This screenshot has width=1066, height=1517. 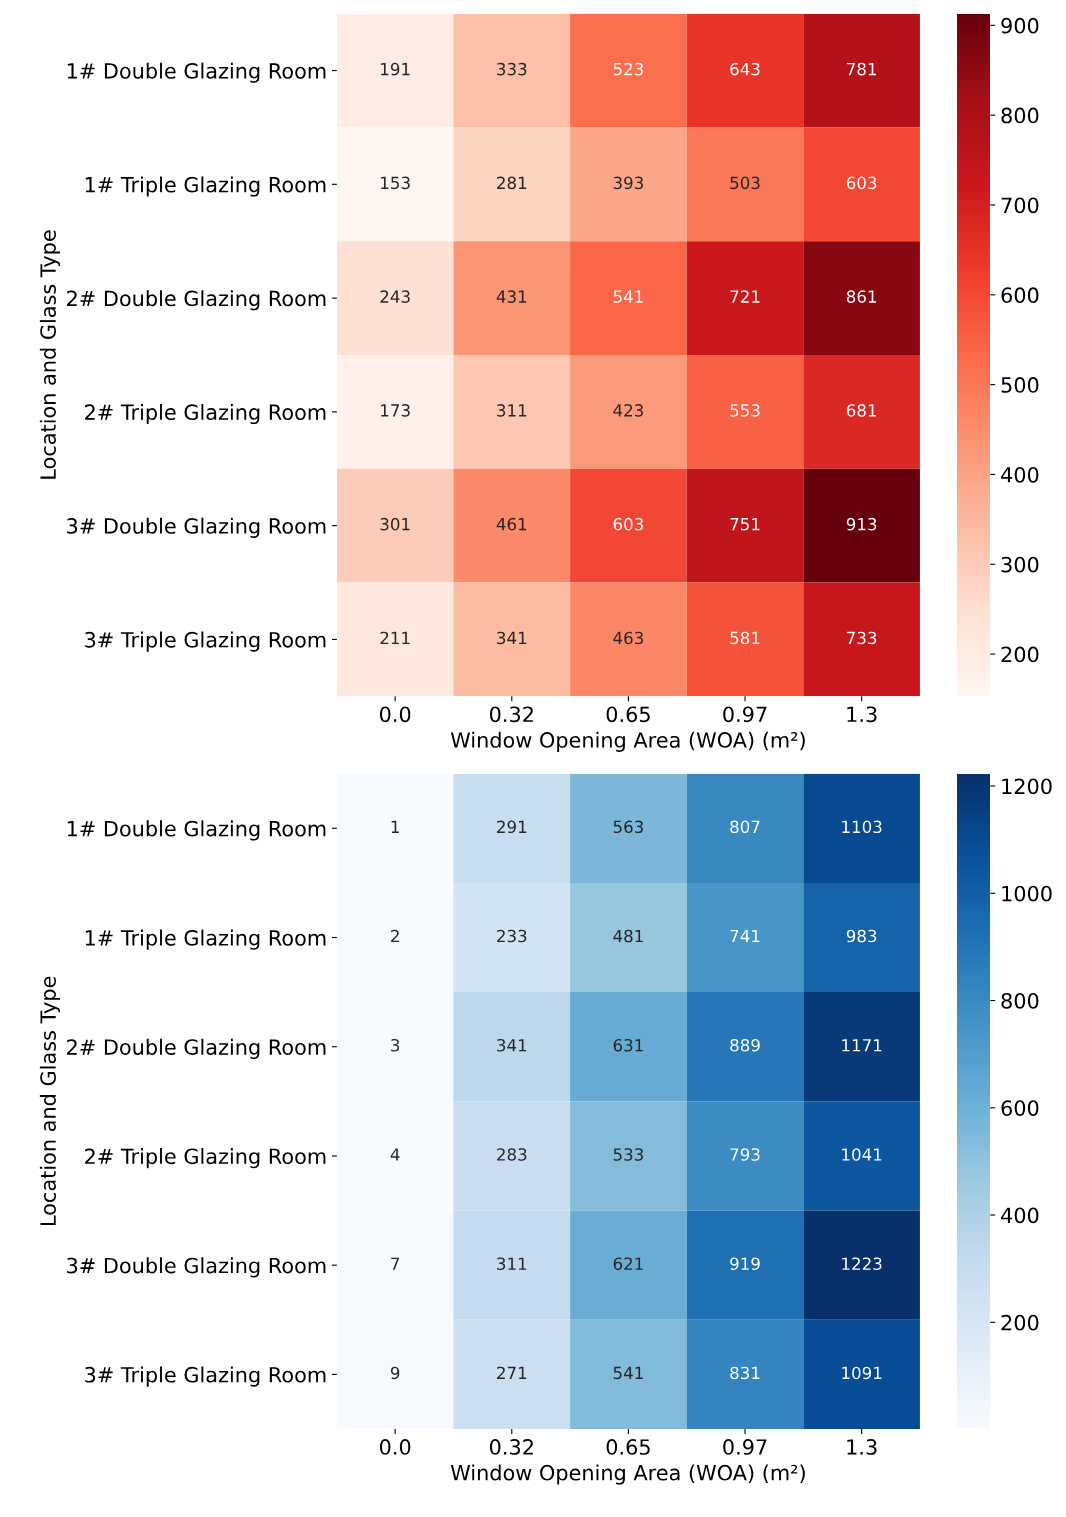 I want to click on data-label: 191, so click(x=395, y=69).